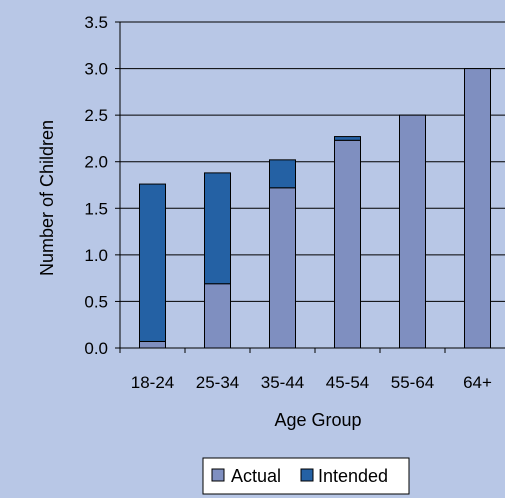  What do you see at coordinates (96, 185) in the screenshot?
I see `y-tick-labels: 0.0 0.5 1.0 1.5 2.0 2.5 3.0 3.5` at bounding box center [96, 185].